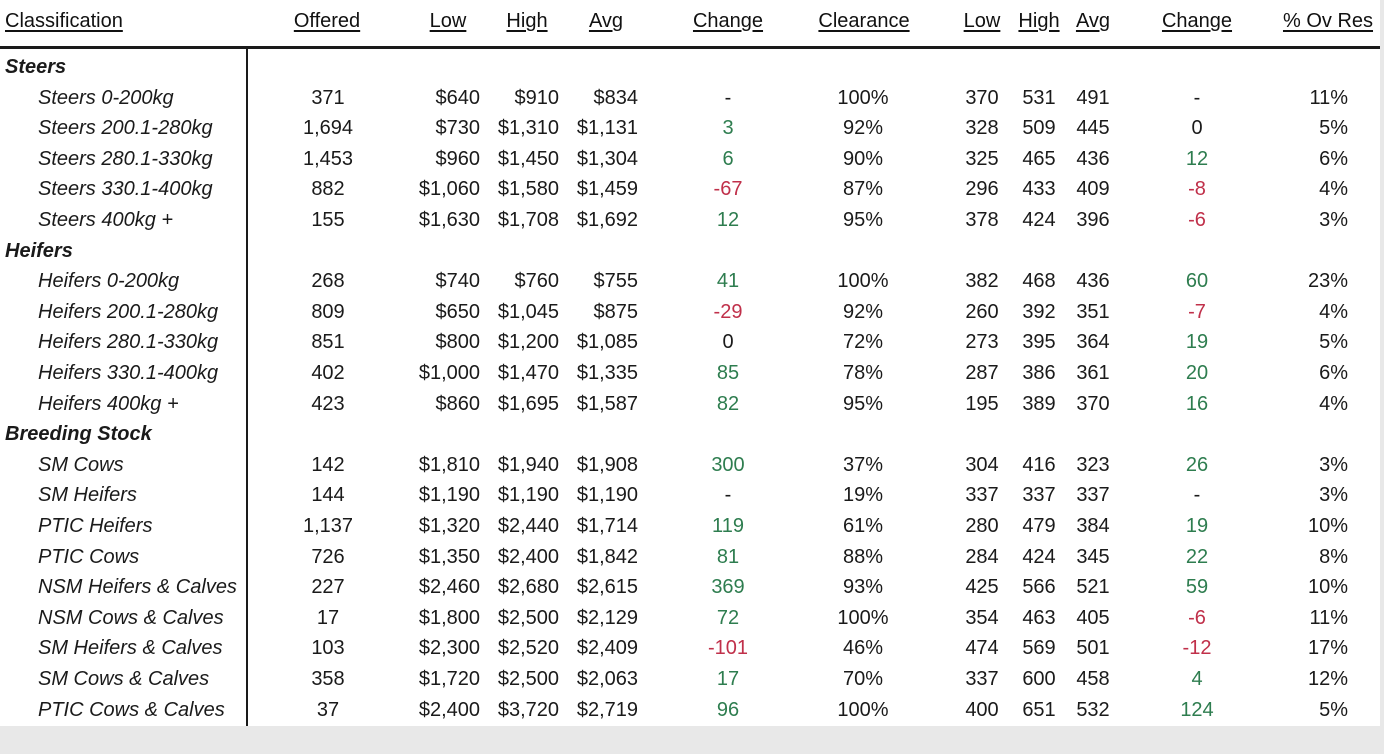 This screenshot has width=1384, height=754. Describe the element at coordinates (328, 679) in the screenshot. I see `cell-offered: 358` at that location.